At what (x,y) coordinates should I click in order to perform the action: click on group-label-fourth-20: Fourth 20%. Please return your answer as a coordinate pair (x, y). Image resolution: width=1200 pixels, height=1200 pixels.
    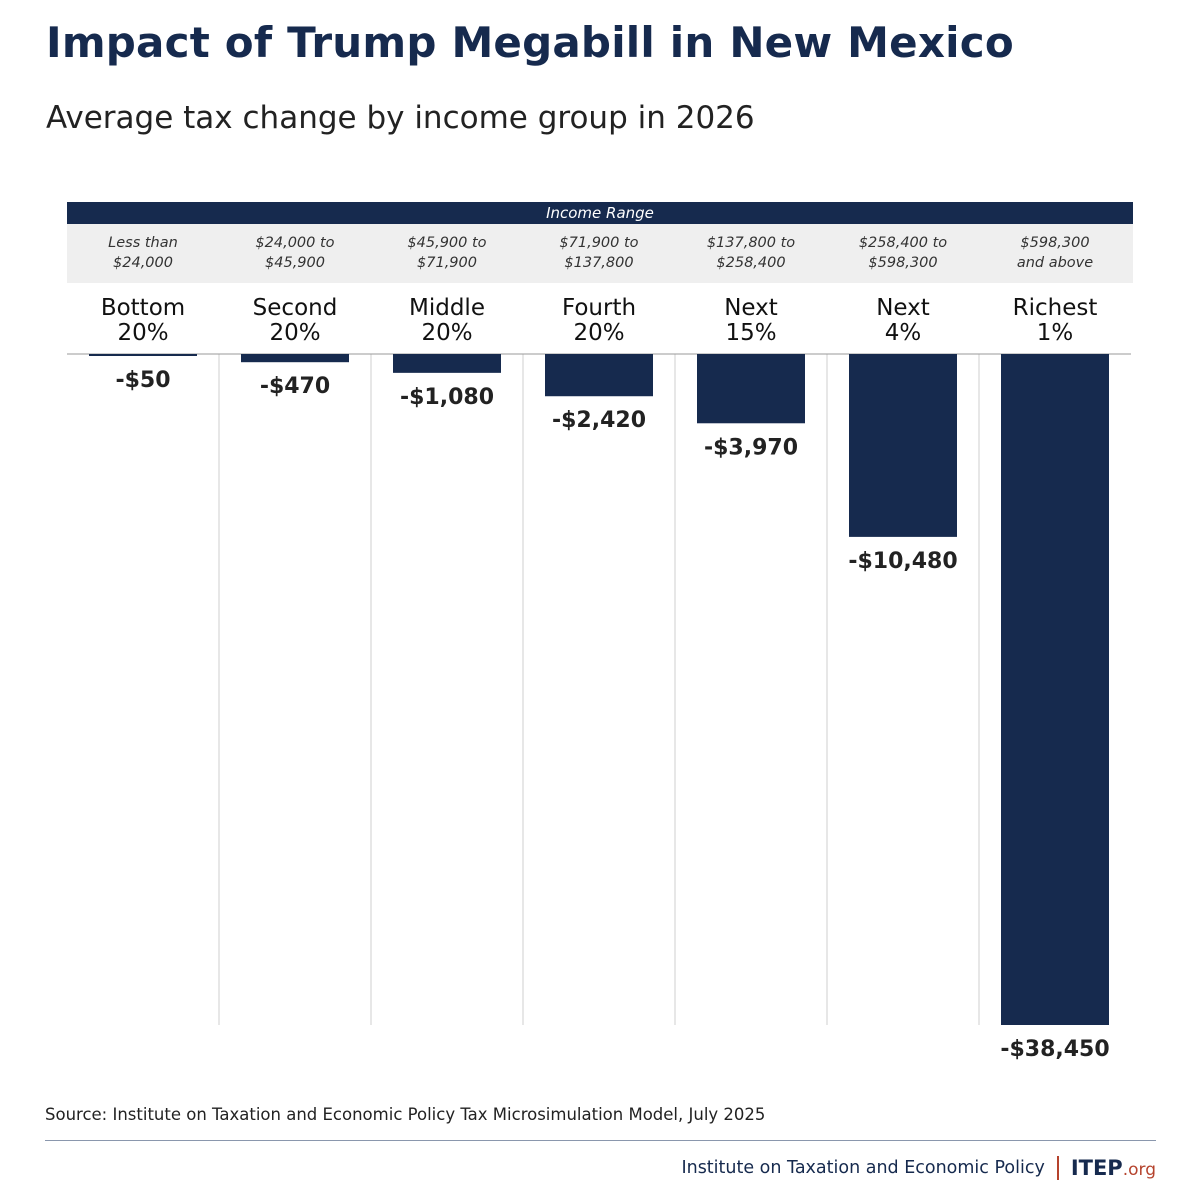
    Looking at the image, I should click on (599, 321).